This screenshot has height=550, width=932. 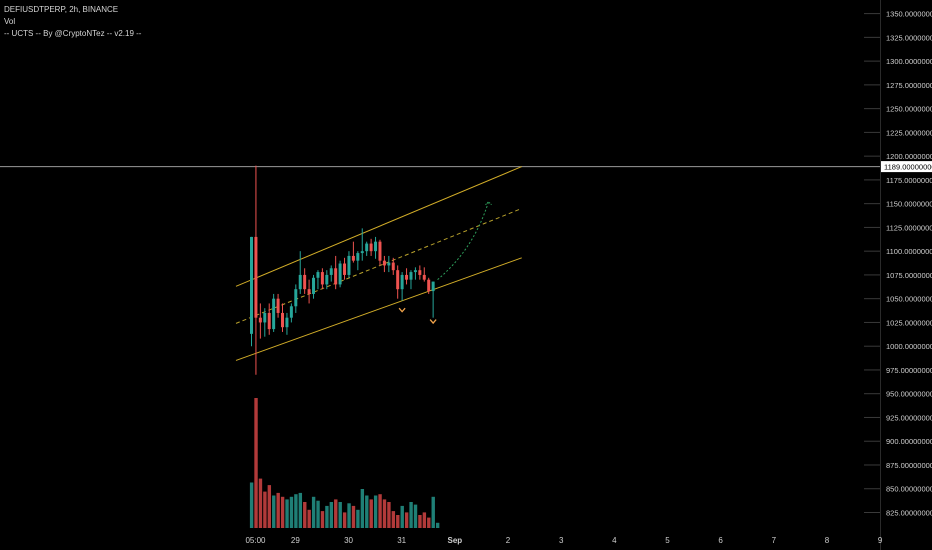 What do you see at coordinates (909, 227) in the screenshot?
I see `y-tick-label: 1125.00000000` at bounding box center [909, 227].